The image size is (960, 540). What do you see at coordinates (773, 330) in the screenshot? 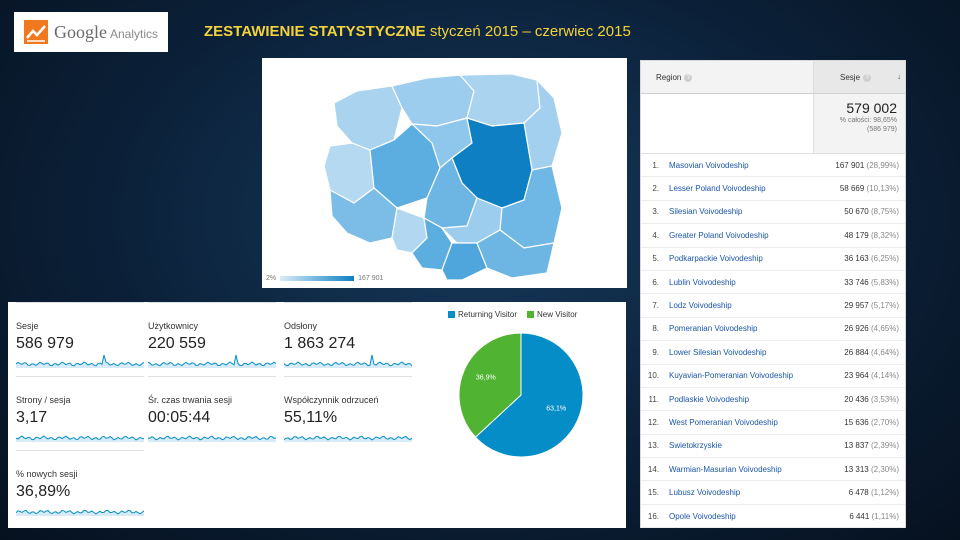
I see `table-row: 8. Pomeranian Voivodeship 26 926 (4,65%)` at bounding box center [773, 330].